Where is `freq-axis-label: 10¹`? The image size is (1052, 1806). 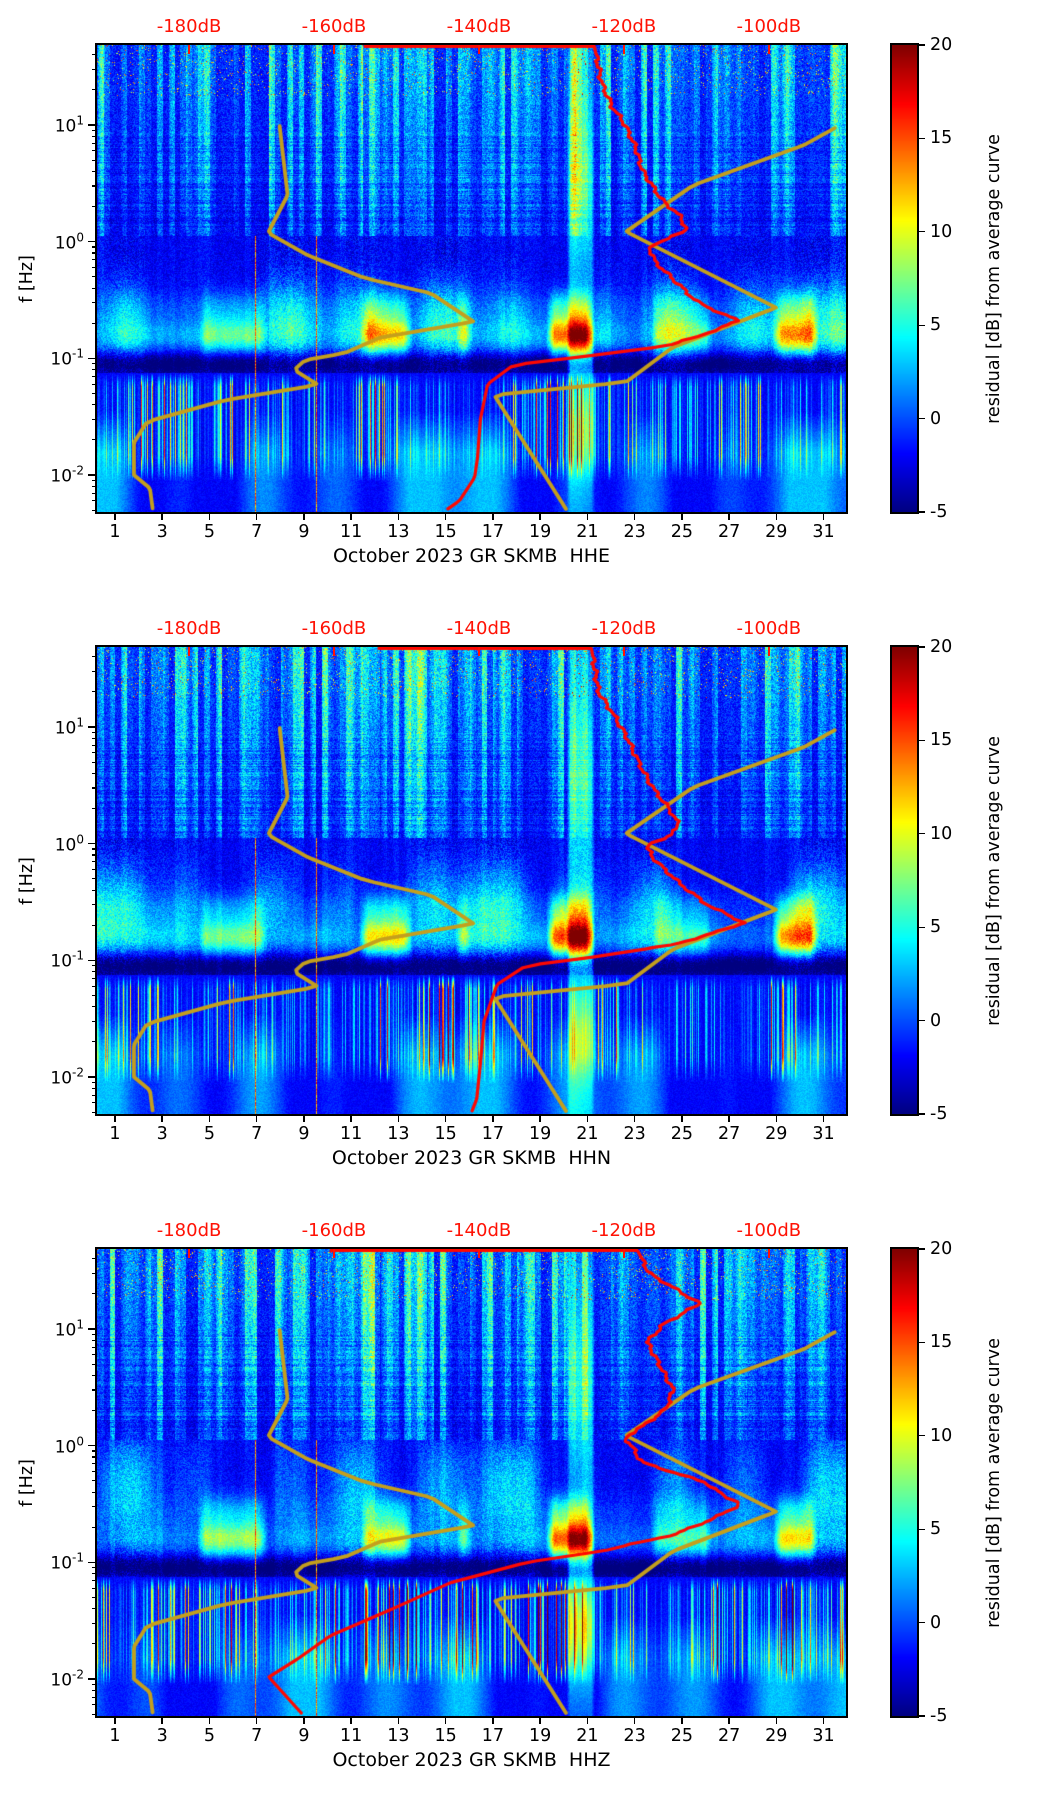 freq-axis-label: 10¹ is located at coordinates (69, 727).